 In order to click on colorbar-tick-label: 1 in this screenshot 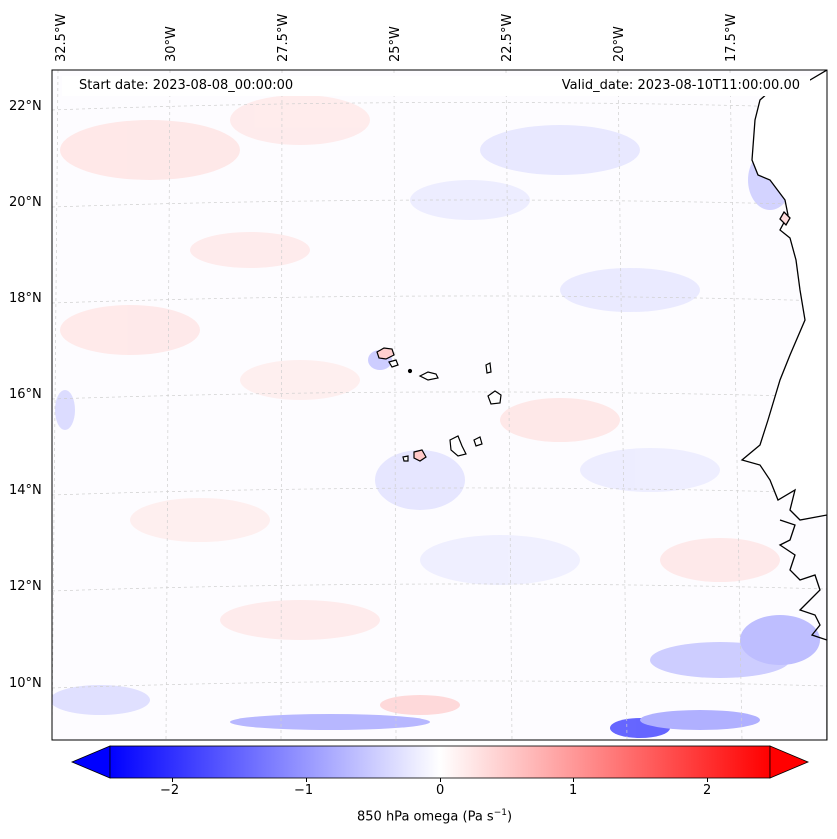, I will do `click(573, 790)`.